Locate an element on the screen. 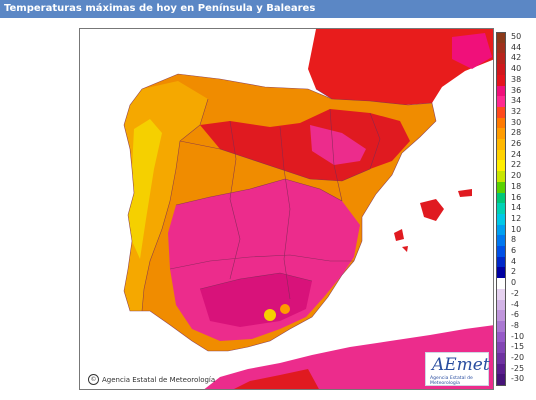 Image resolution: width=536 pixels, height=400 pixels. legend-label: 4 is located at coordinates (514, 261).